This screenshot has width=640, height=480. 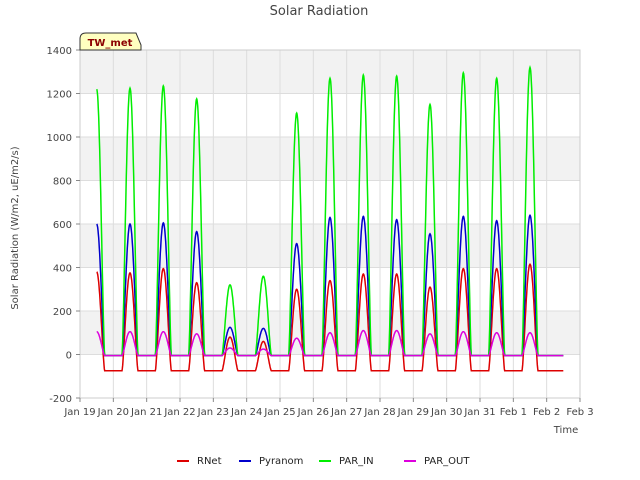 I want to click on x-tick-label: Jan 25, so click(x=279, y=412).